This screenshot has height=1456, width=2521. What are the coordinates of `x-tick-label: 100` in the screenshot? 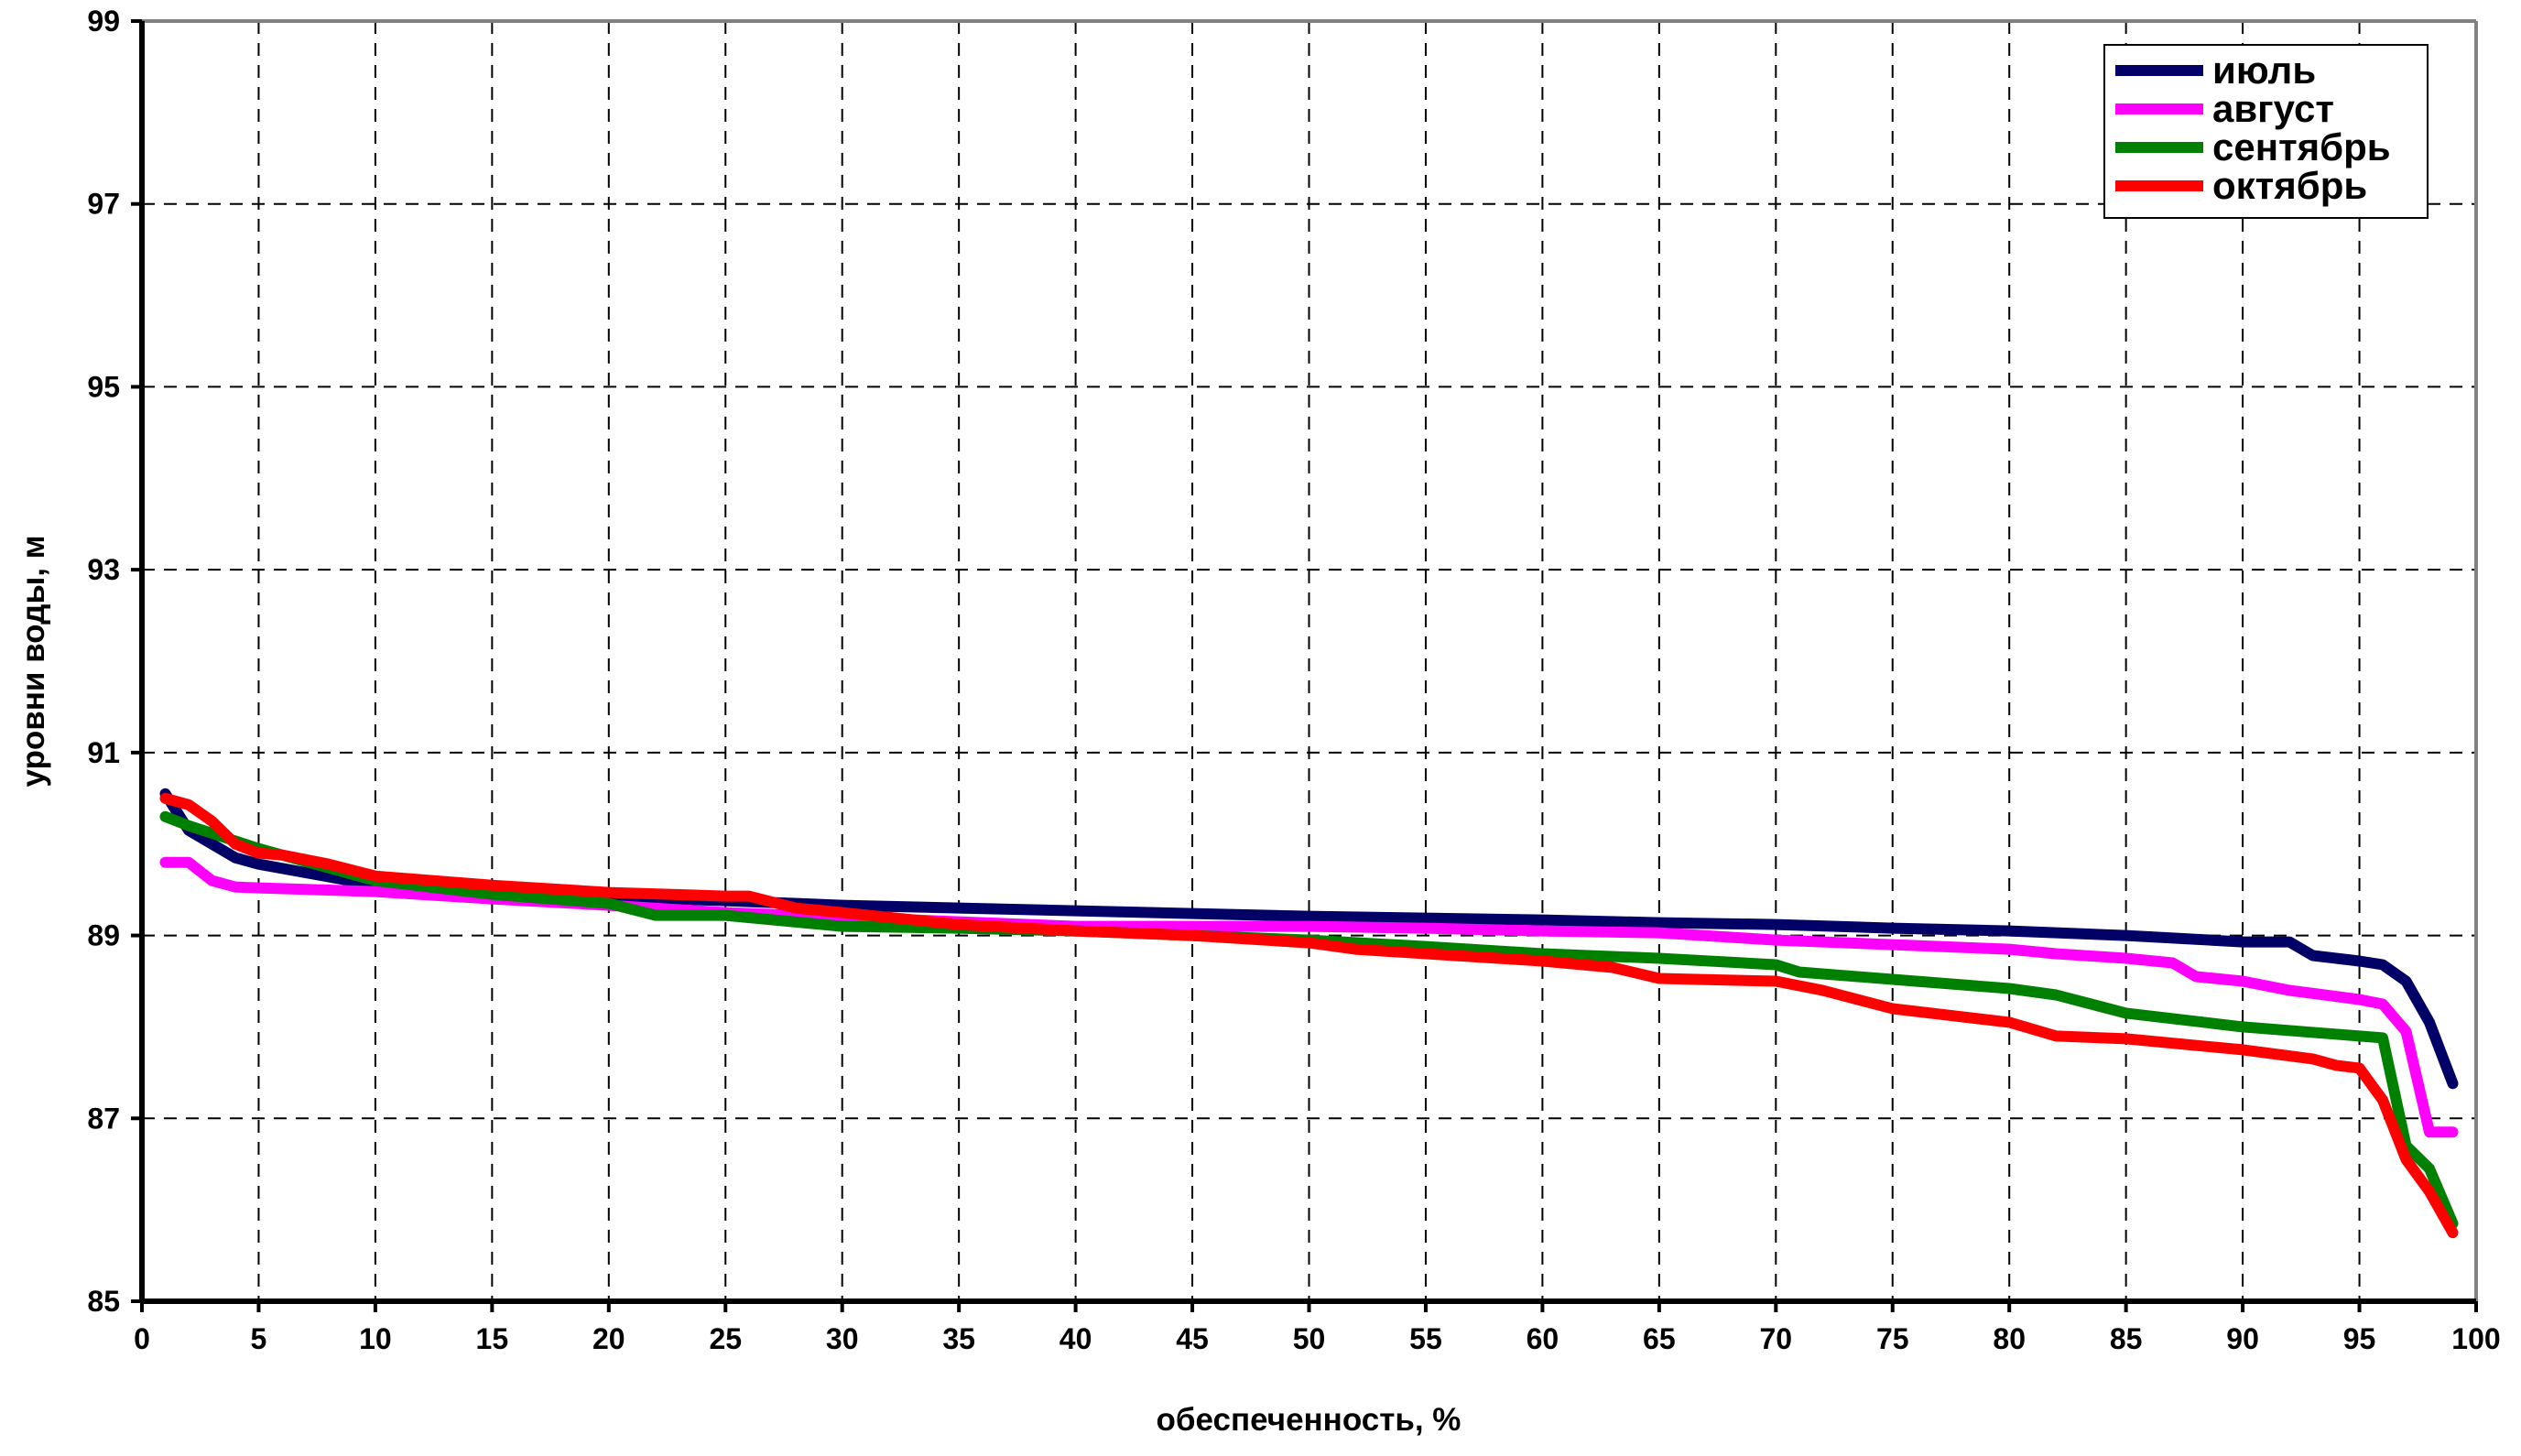 It's located at (2475, 1338).